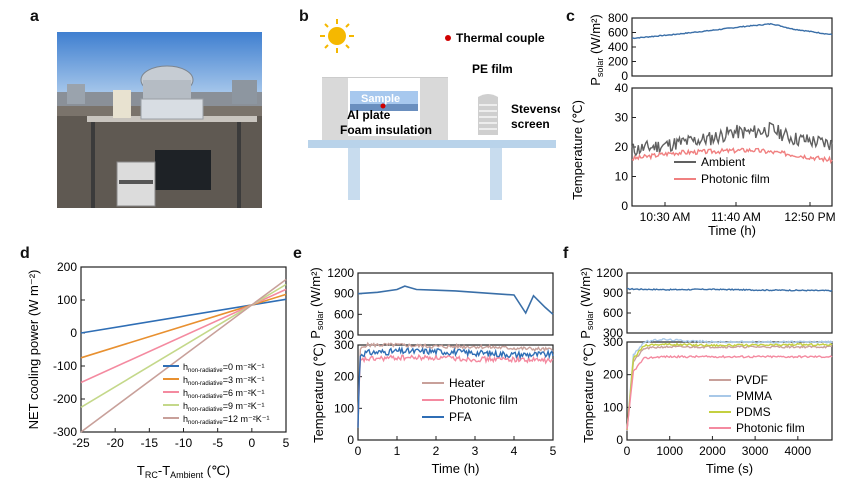 The width and height of the screenshot is (849, 490). I want to click on e-top-ytick-label: 900, so click(344, 294).